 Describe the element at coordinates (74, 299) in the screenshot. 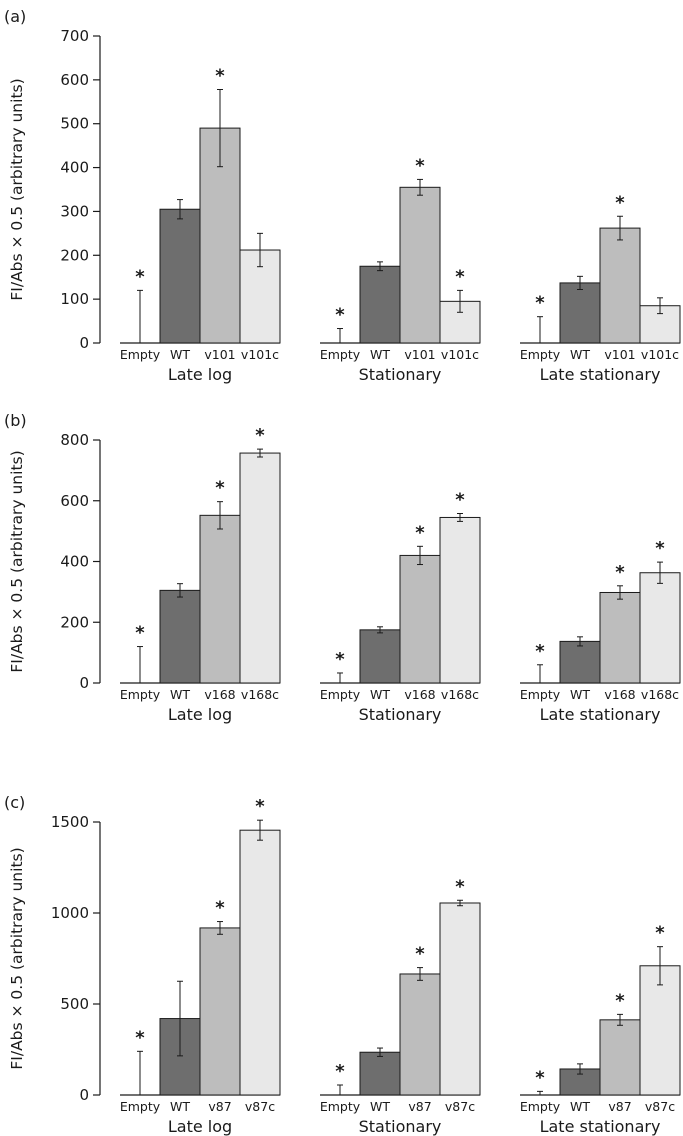

I see `y-tick-label: 100` at that location.